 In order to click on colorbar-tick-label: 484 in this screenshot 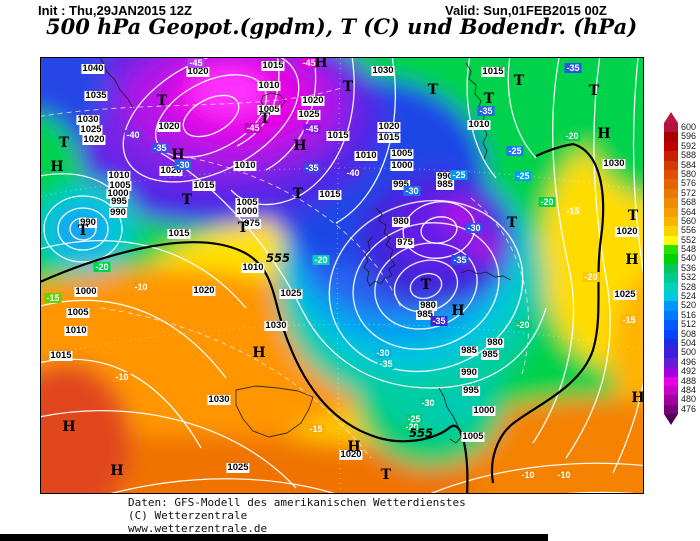, I will do `click(689, 389)`.